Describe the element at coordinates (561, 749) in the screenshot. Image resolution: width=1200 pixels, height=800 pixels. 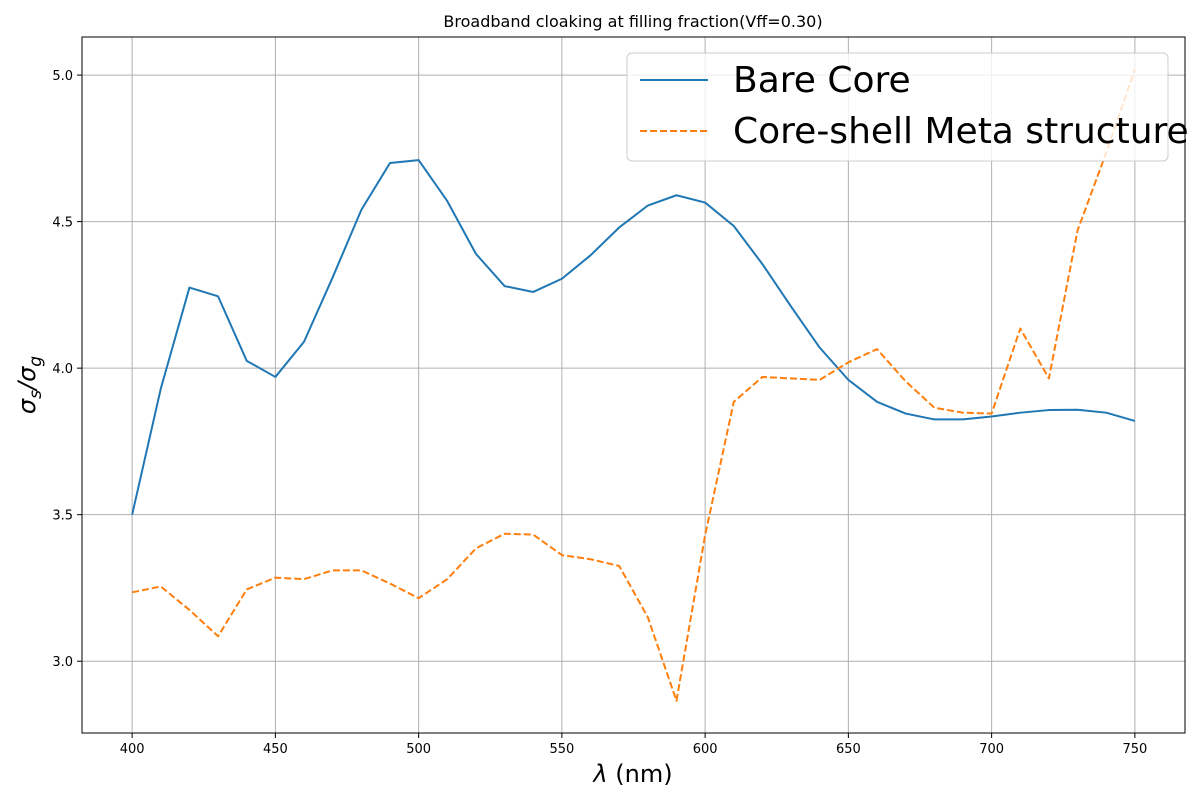
I see `x-tick-label: 550` at that location.